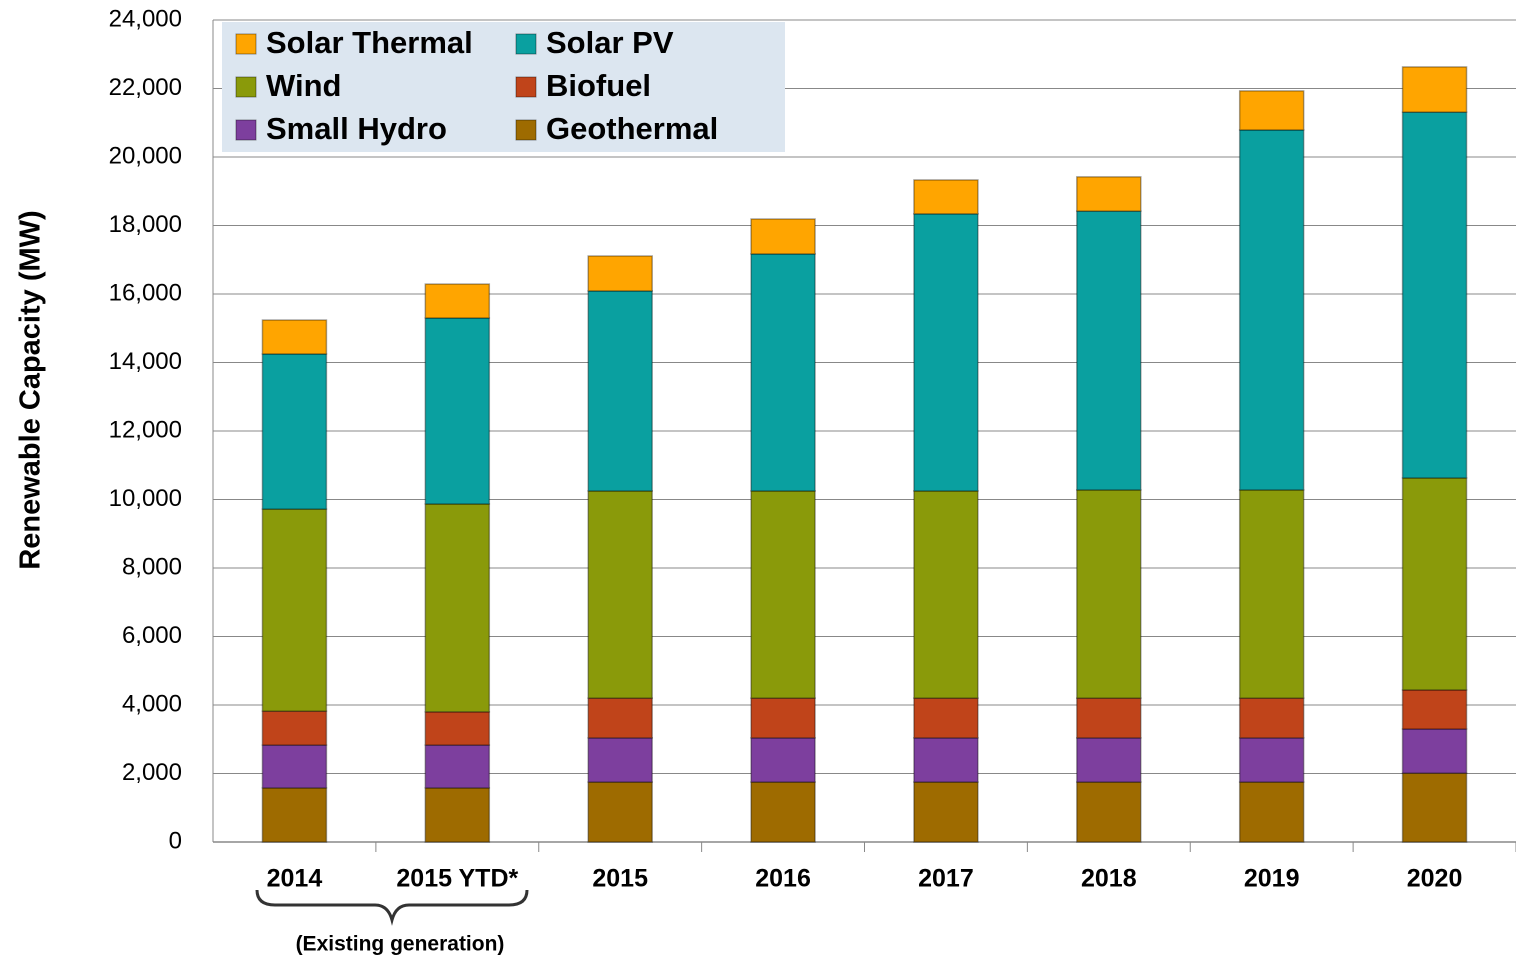 The image size is (1516, 961). Describe the element at coordinates (392, 907) in the screenshot. I see `brace` at that location.